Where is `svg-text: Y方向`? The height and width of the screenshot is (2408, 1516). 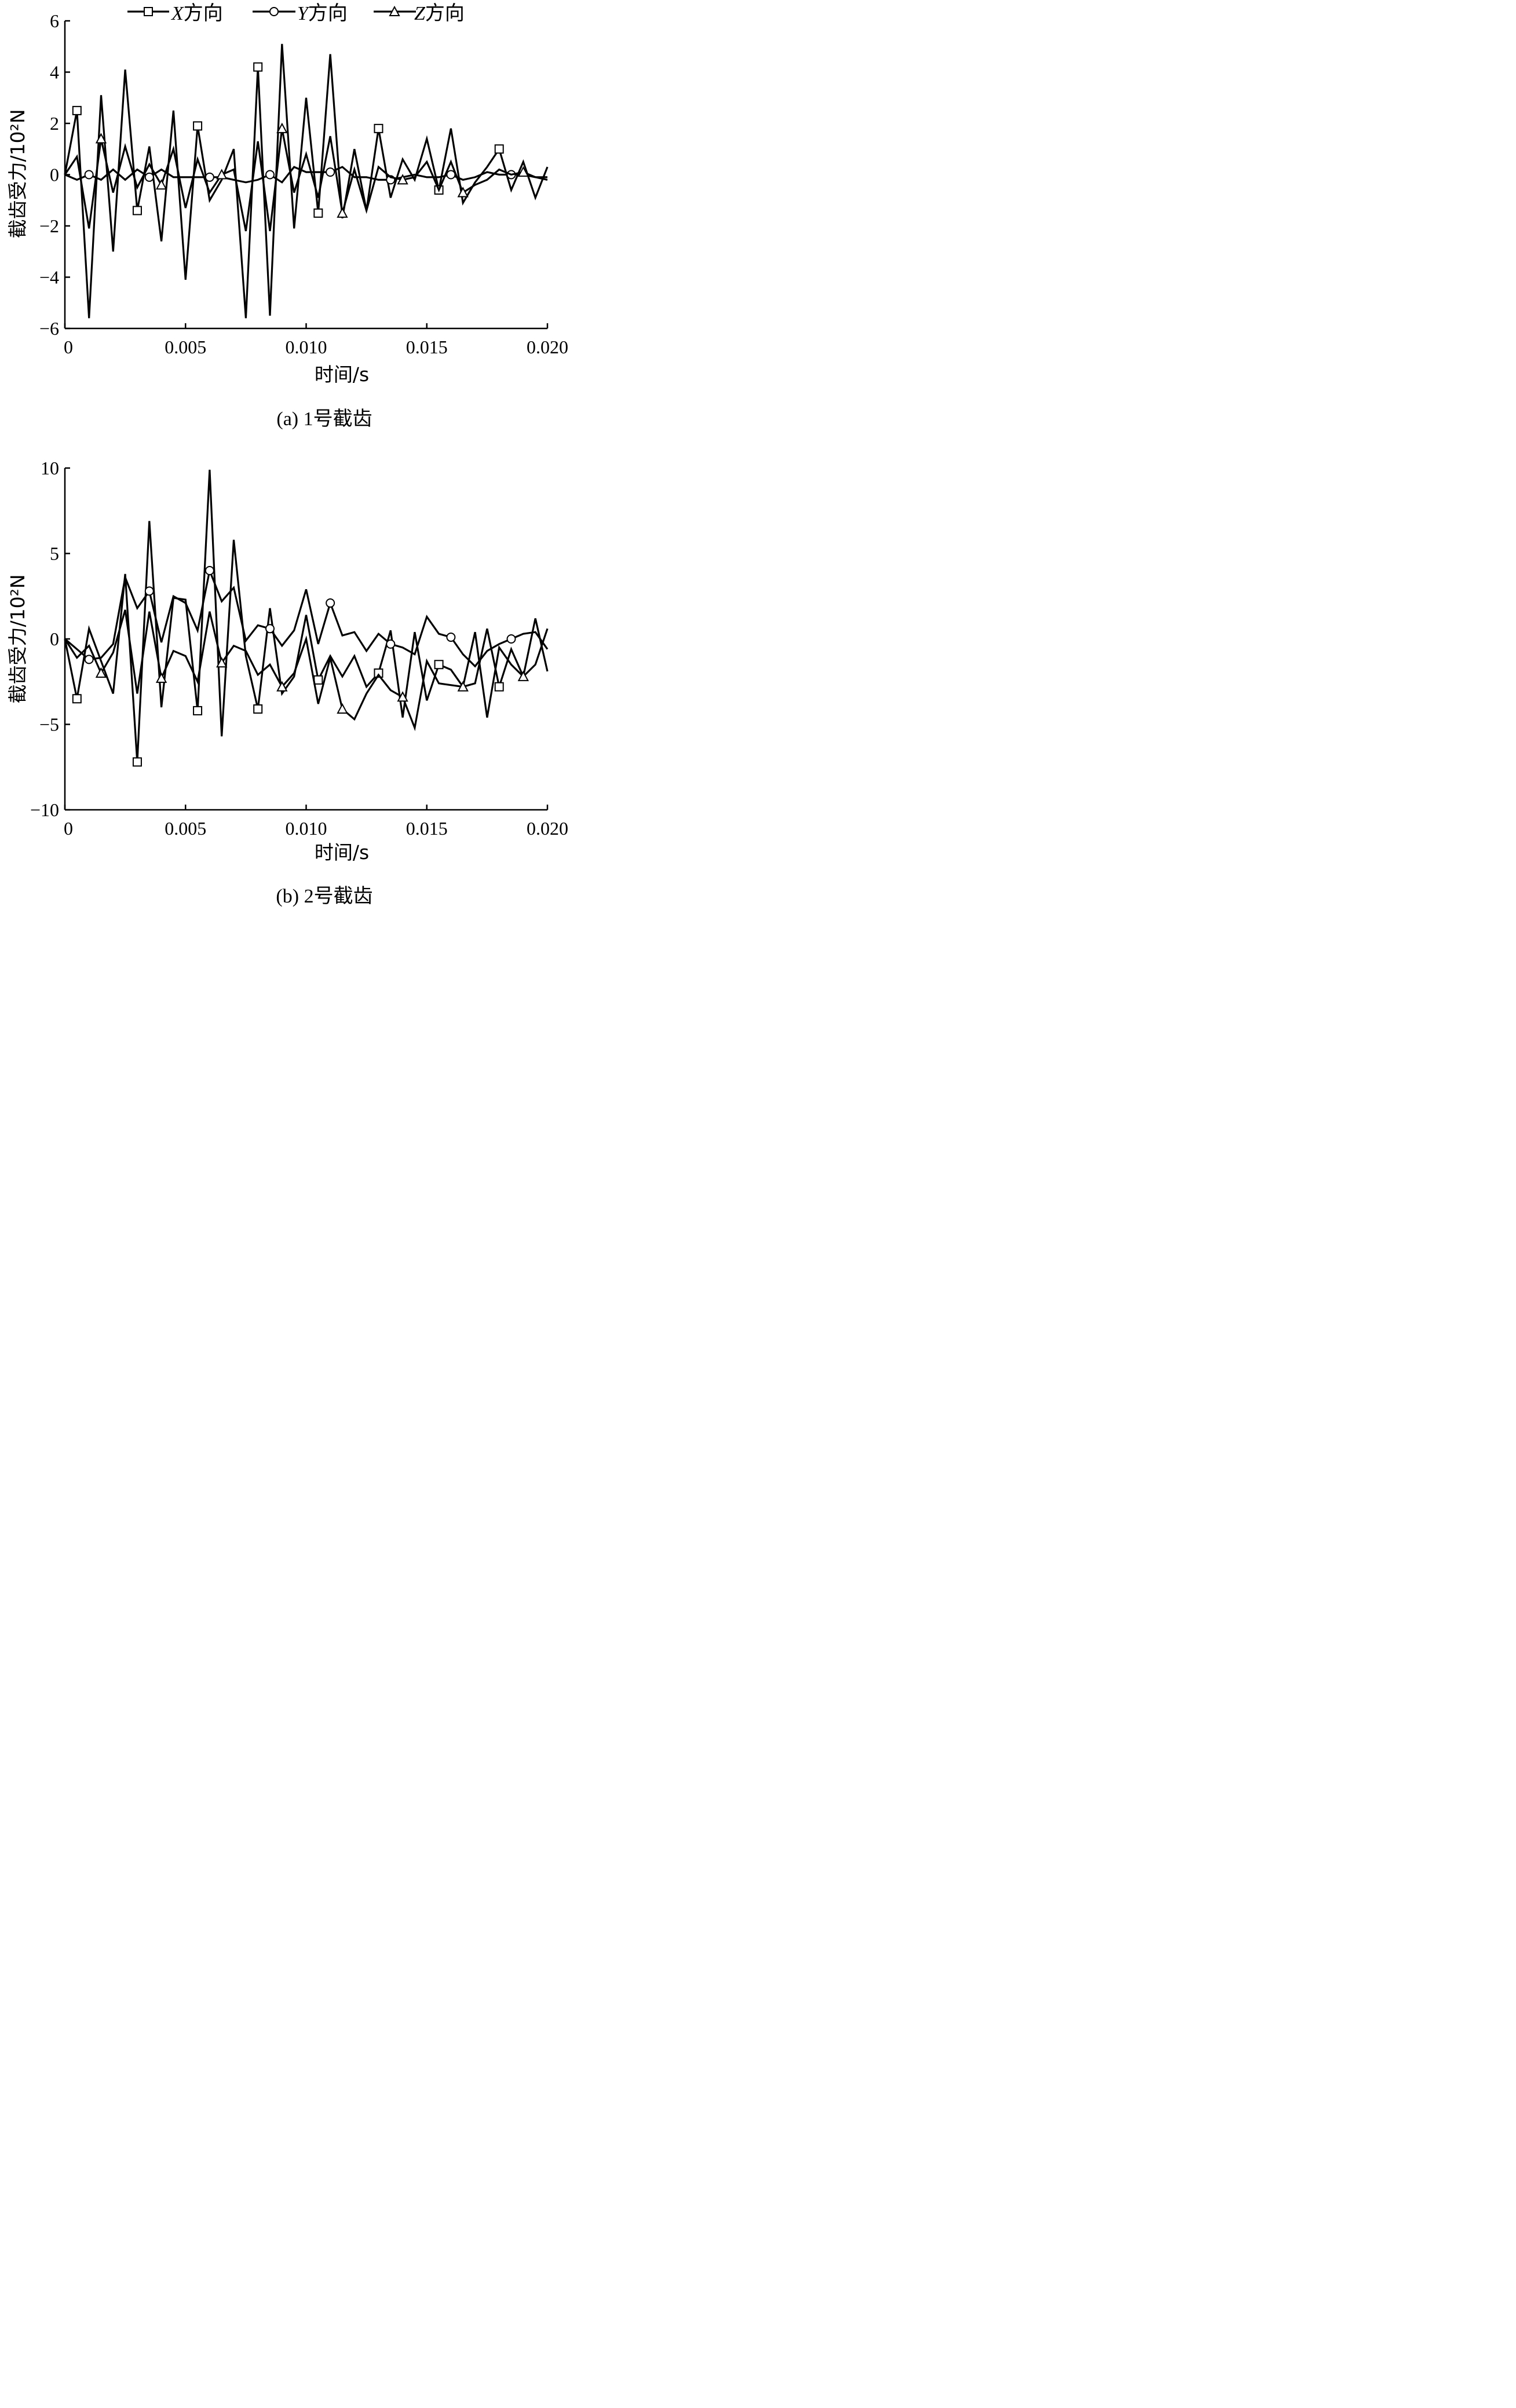 svg-text: Y方向 is located at coordinates (323, 14).